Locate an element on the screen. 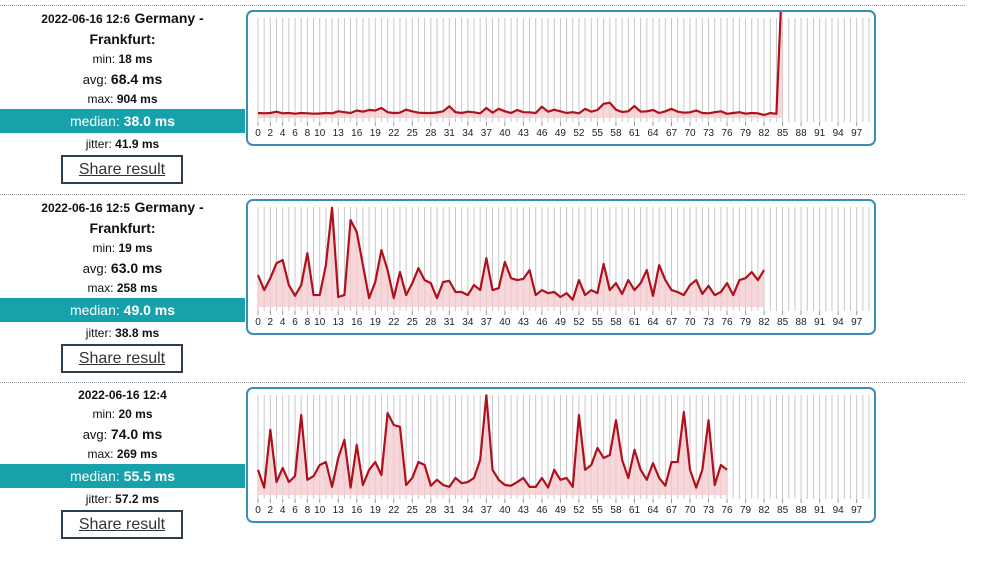 Image resolution: width=999 pixels, height=565 pixels. result-header: 2022-06-16 12:5 Germany - Frankfurt: is located at coordinates (123, 218).